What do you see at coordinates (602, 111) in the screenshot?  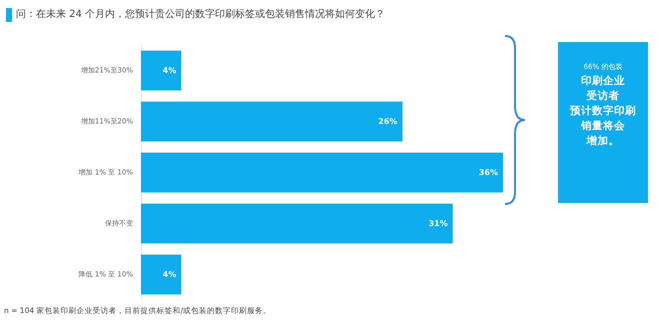 I see `text: 预计数字印刷` at bounding box center [602, 111].